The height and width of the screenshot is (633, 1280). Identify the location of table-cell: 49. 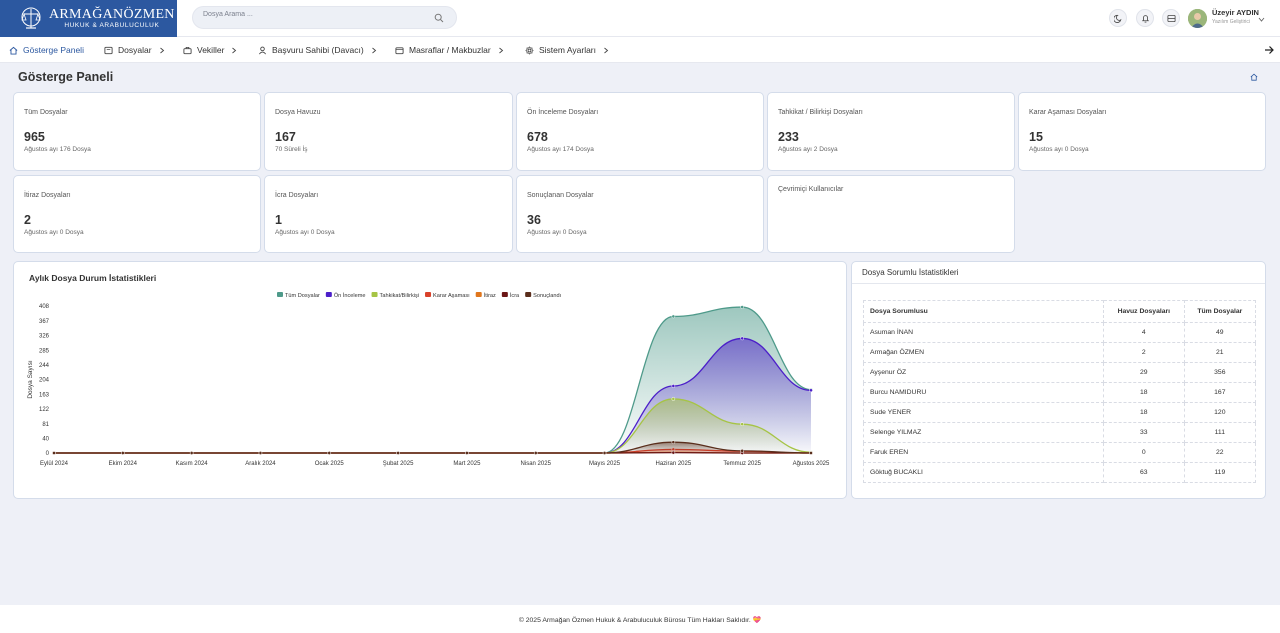
(1220, 332).